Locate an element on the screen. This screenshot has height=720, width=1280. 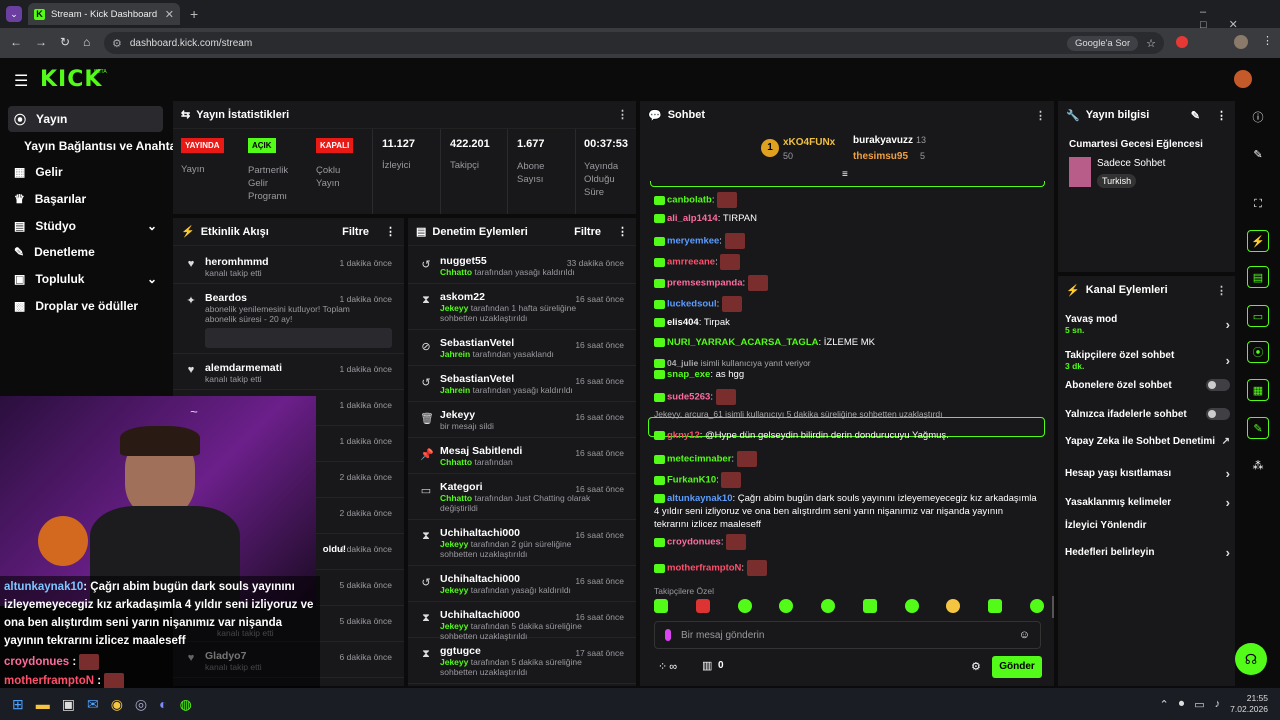
document-icon: ▤ is located at coordinates (1258, 277).